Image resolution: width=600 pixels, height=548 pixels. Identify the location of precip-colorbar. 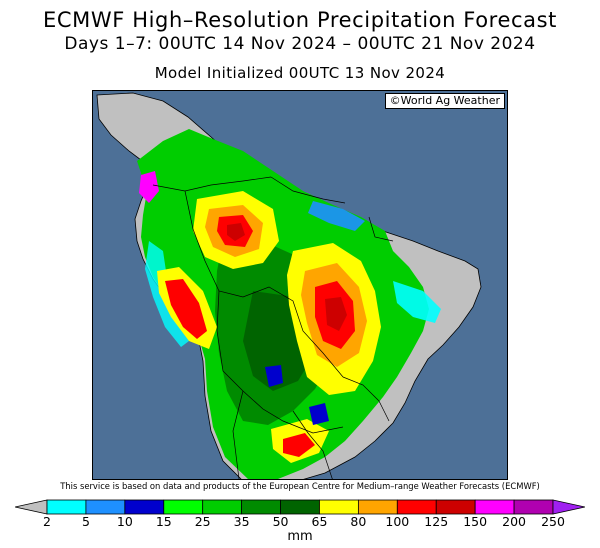
(300, 507).